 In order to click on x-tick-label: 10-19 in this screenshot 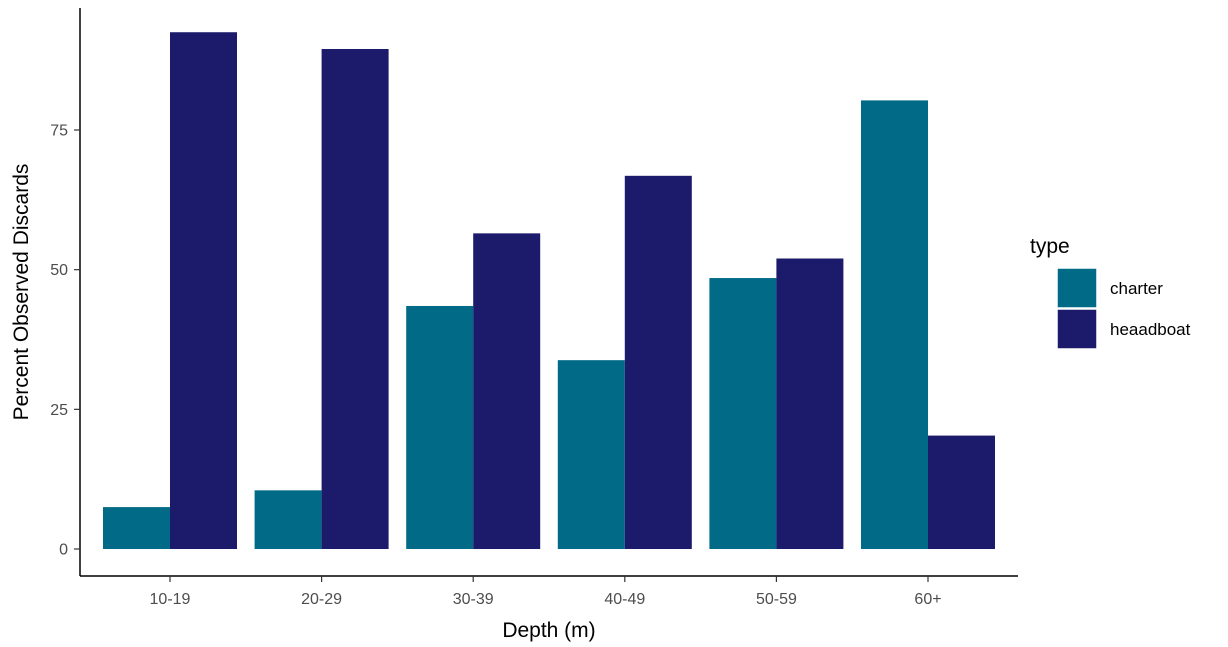, I will do `click(170, 599)`.